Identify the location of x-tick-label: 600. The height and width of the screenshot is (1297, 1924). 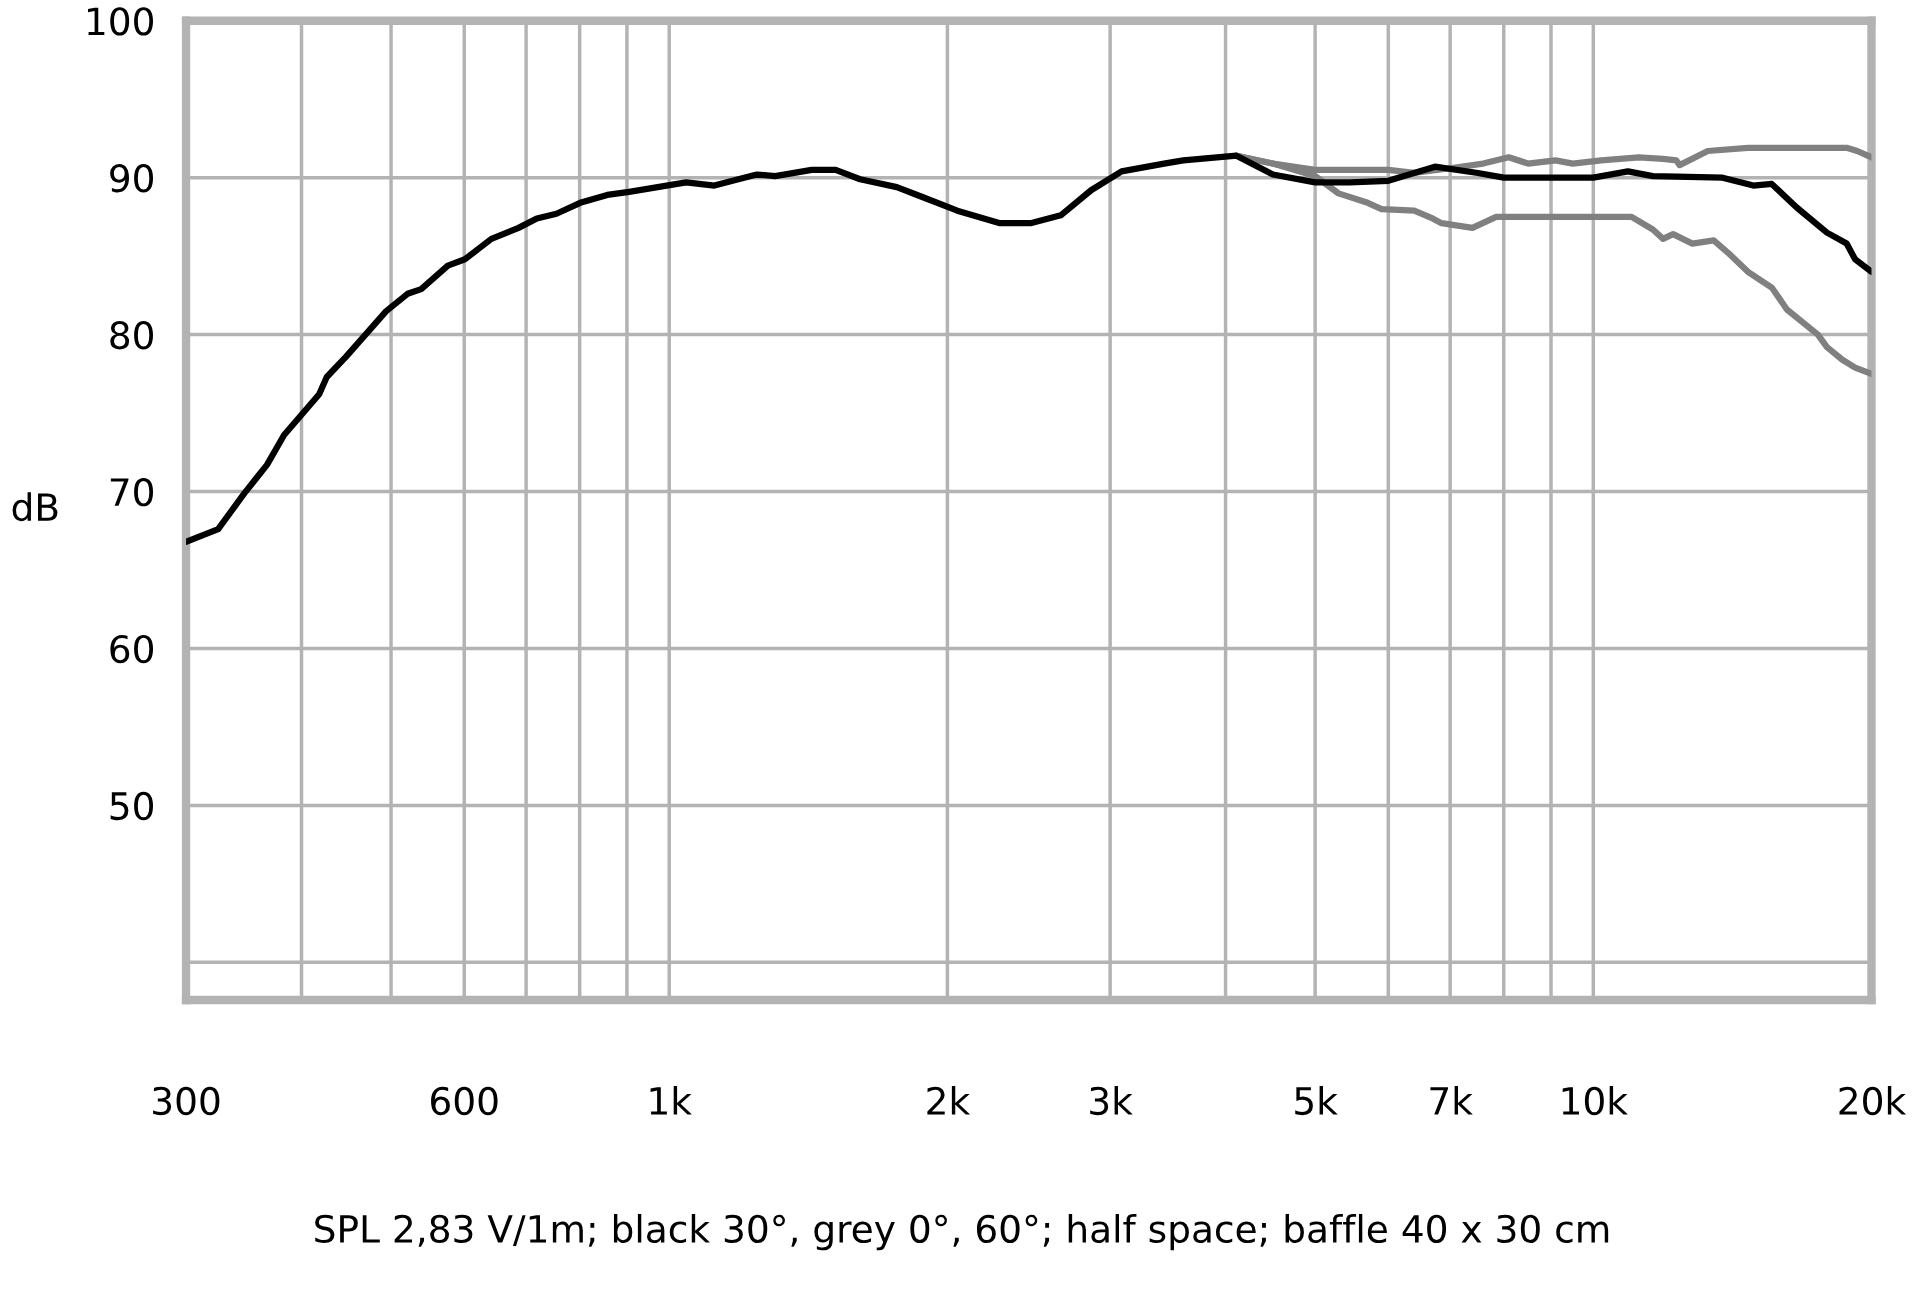
(464, 1101).